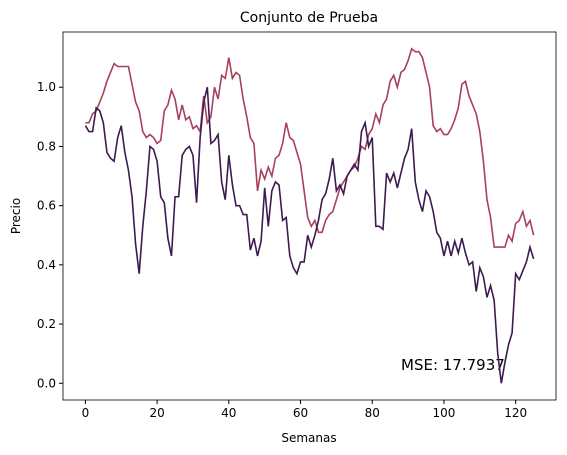  What do you see at coordinates (46, 383) in the screenshot?
I see `y-tick-label: 0.0` at bounding box center [46, 383].